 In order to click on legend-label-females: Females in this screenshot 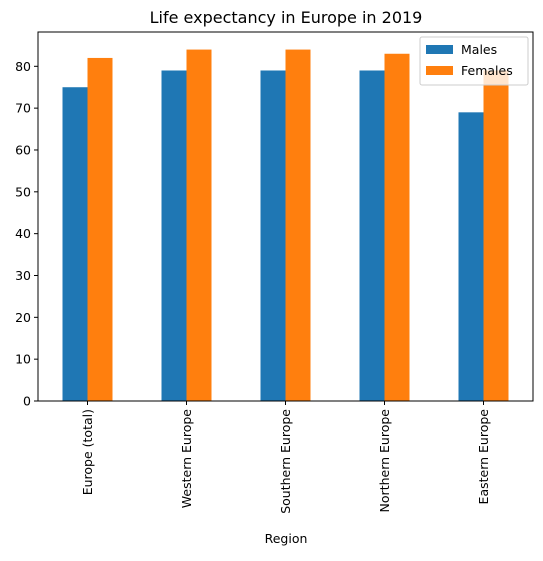, I will do `click(487, 70)`.